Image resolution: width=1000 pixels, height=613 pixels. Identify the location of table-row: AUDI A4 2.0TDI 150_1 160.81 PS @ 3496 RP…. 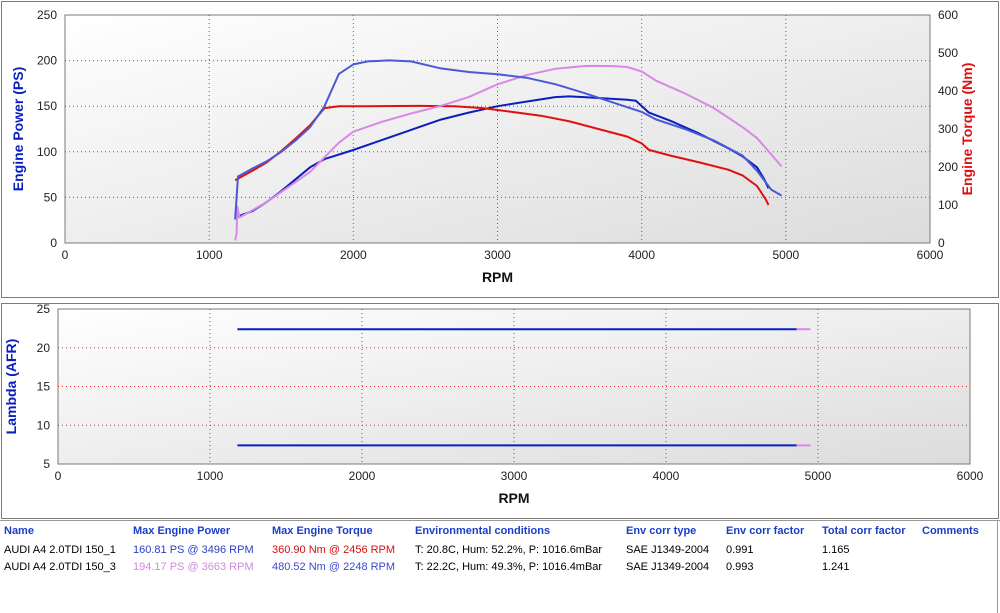
(498, 552).